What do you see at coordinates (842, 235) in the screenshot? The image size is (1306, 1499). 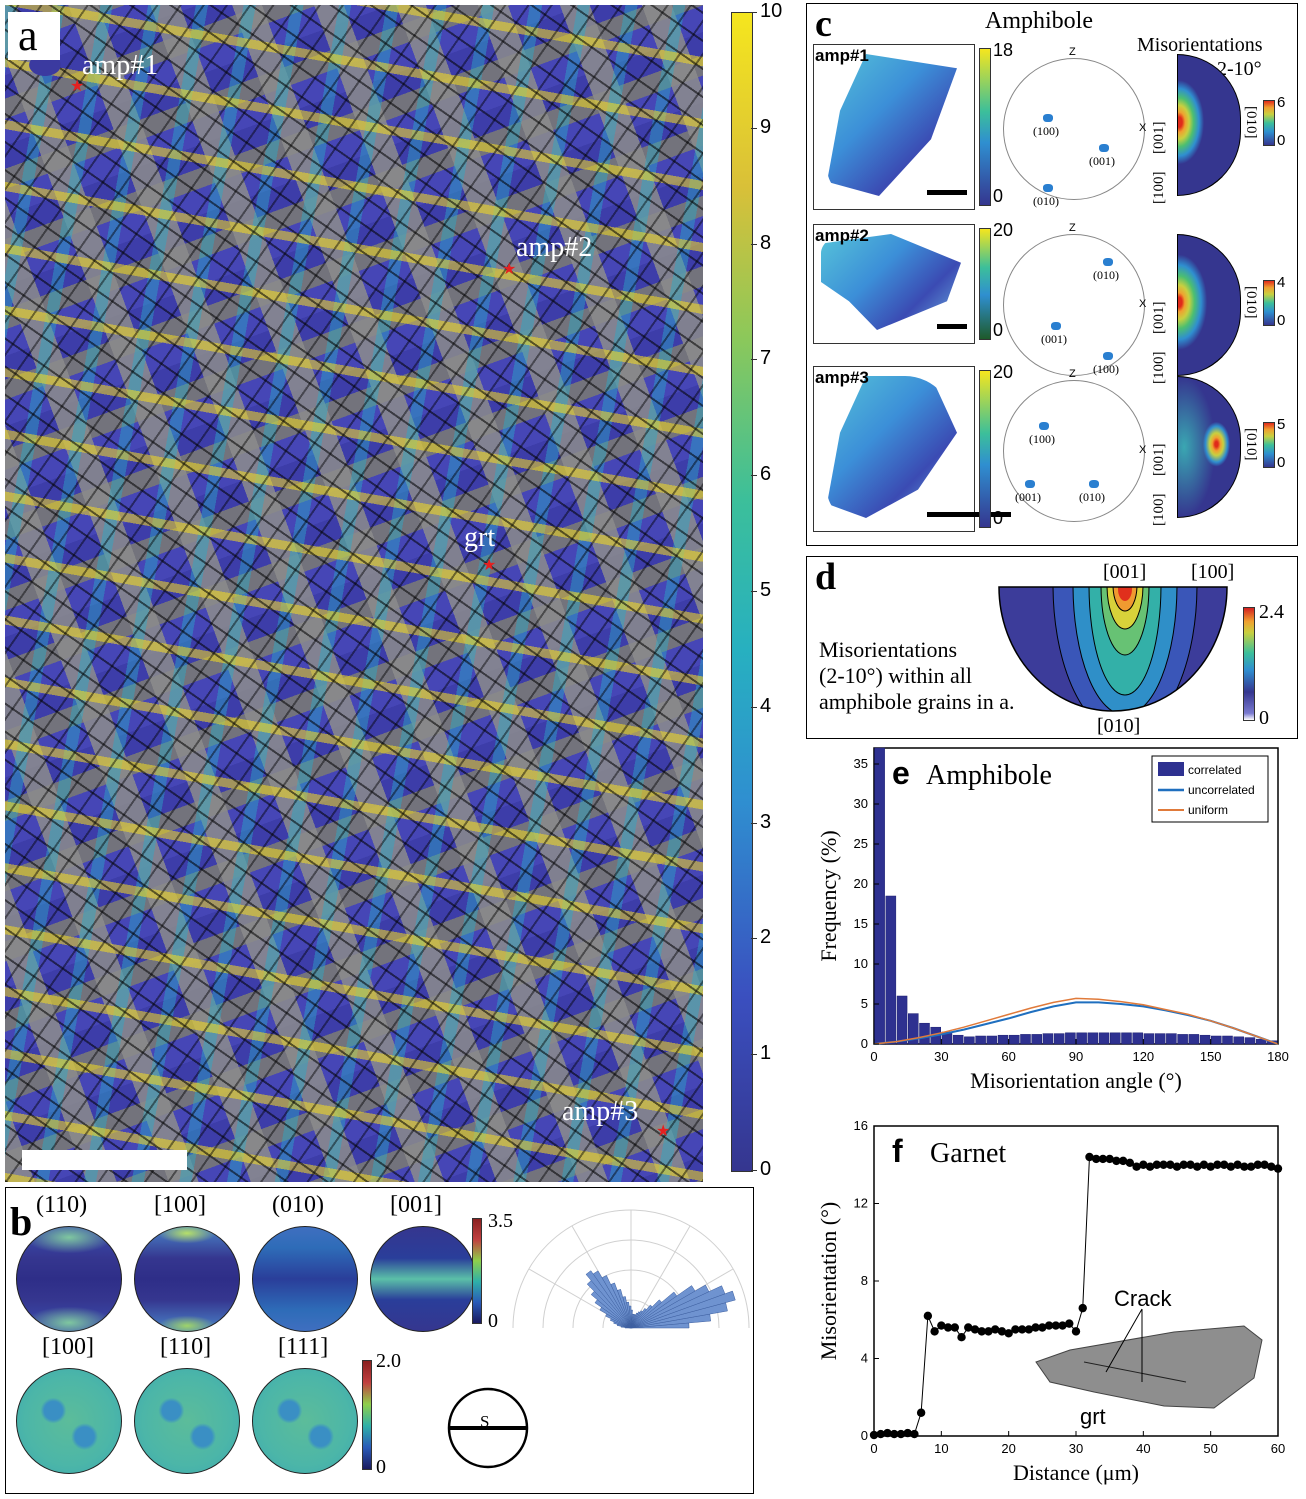 I see `grain-name: amp#2` at bounding box center [842, 235].